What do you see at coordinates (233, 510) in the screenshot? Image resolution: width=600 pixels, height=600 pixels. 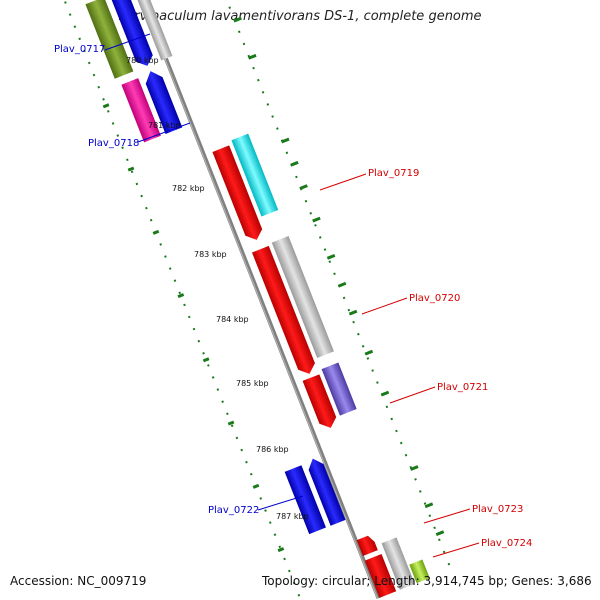 I see `gene-label-plav-0722: Plav_0722` at bounding box center [233, 510].